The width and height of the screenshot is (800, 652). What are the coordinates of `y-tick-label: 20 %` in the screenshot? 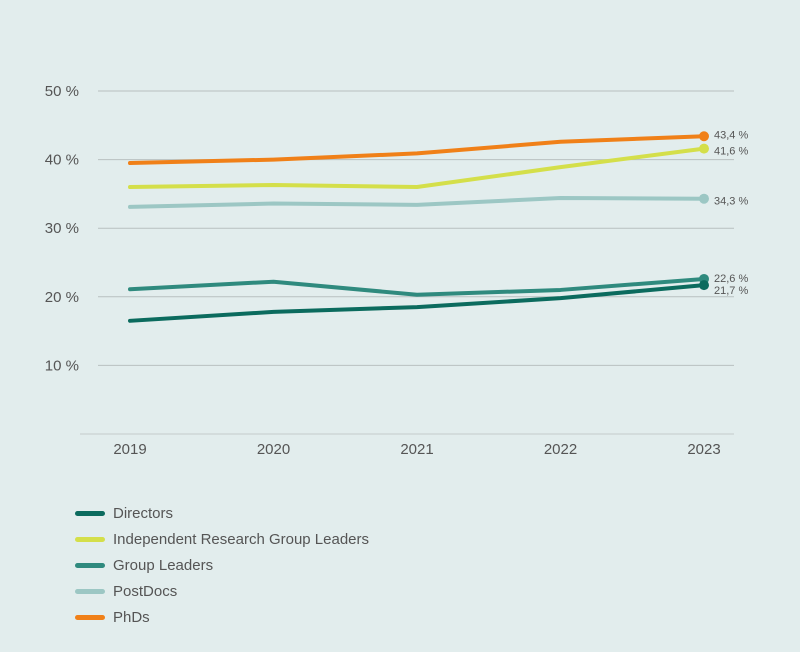 It's located at (62, 297).